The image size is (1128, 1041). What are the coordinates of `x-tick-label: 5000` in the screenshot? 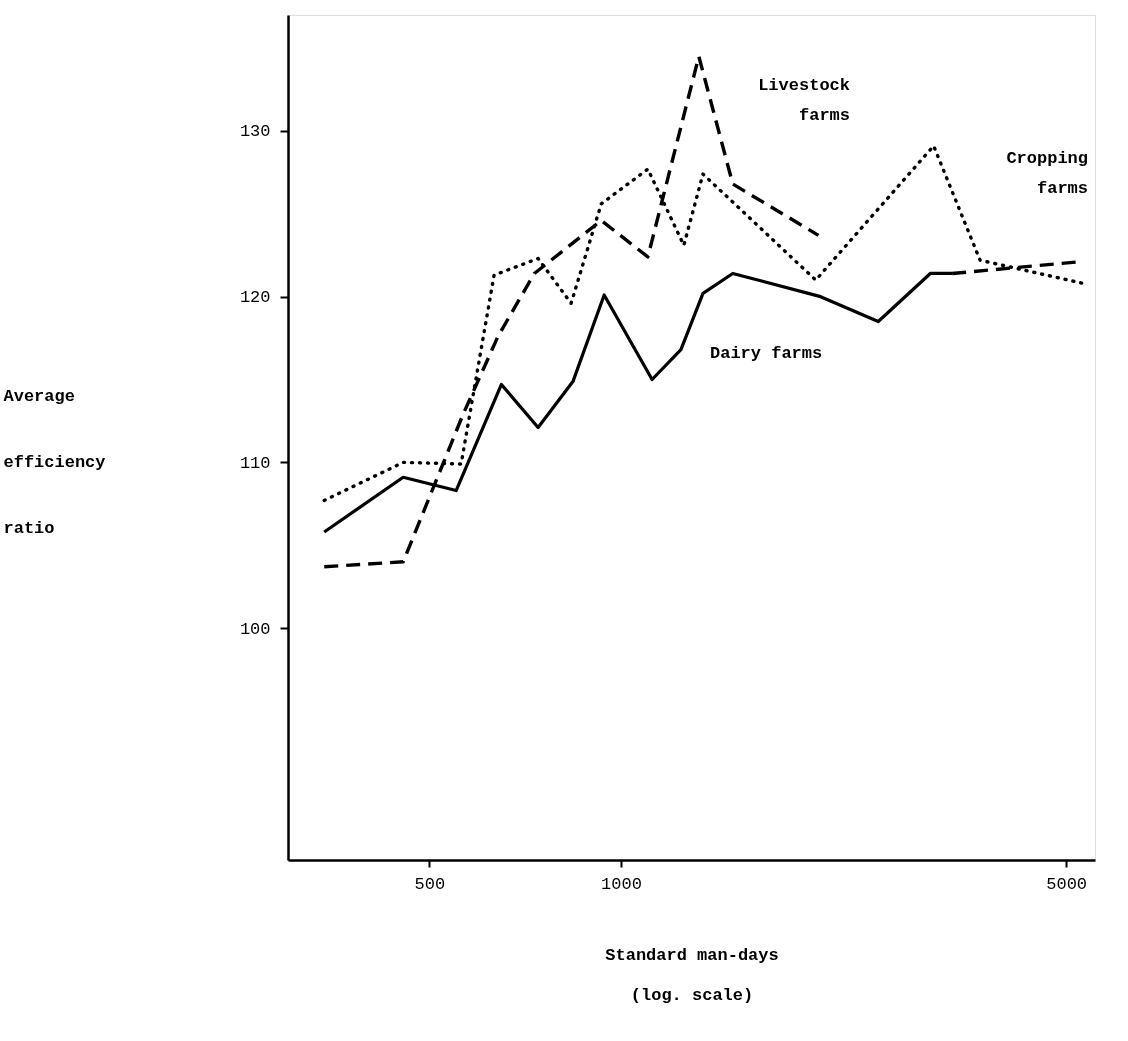 It's located at (1067, 884).